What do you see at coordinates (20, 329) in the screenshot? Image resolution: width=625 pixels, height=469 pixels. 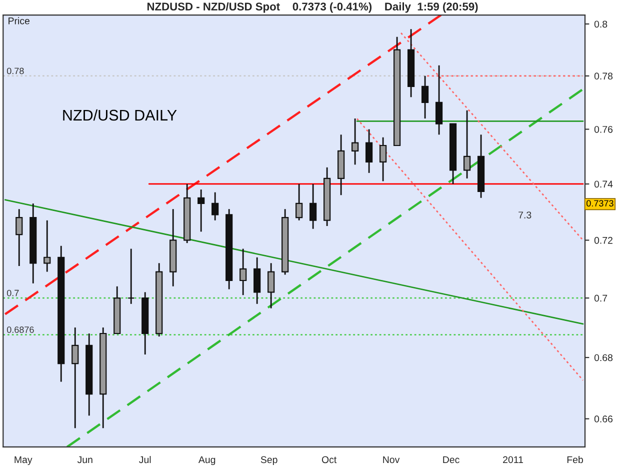 I see `ref-line-label: 0.6876` at bounding box center [20, 329].